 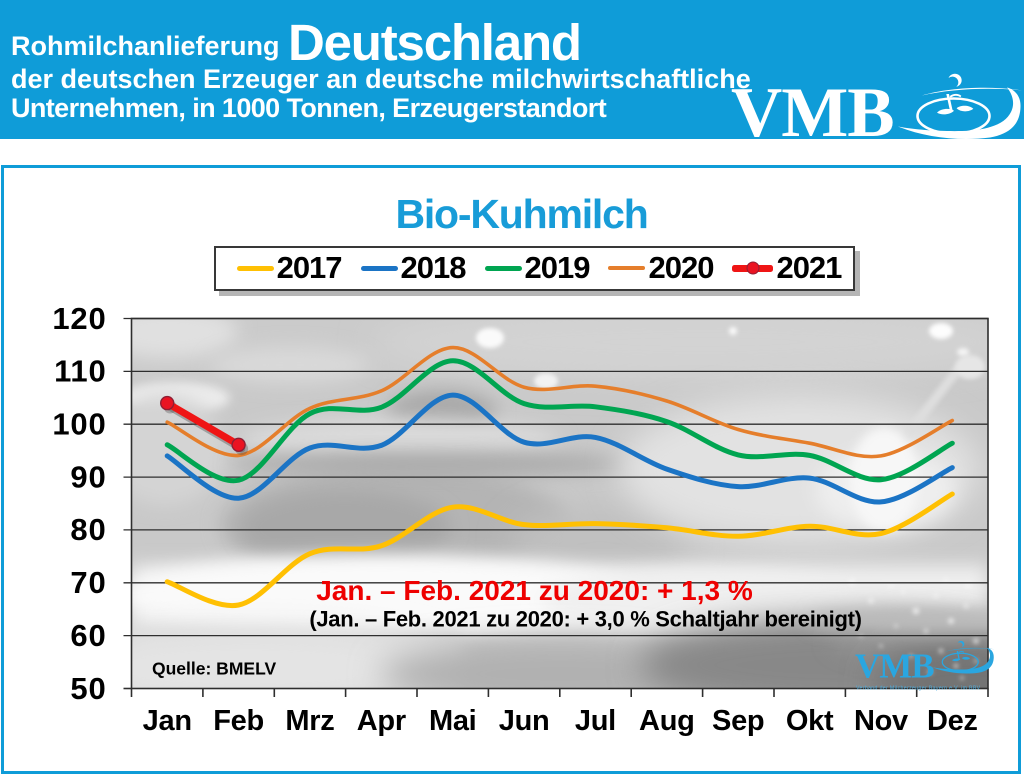 I want to click on svg-text: 100, so click(x=79, y=424).